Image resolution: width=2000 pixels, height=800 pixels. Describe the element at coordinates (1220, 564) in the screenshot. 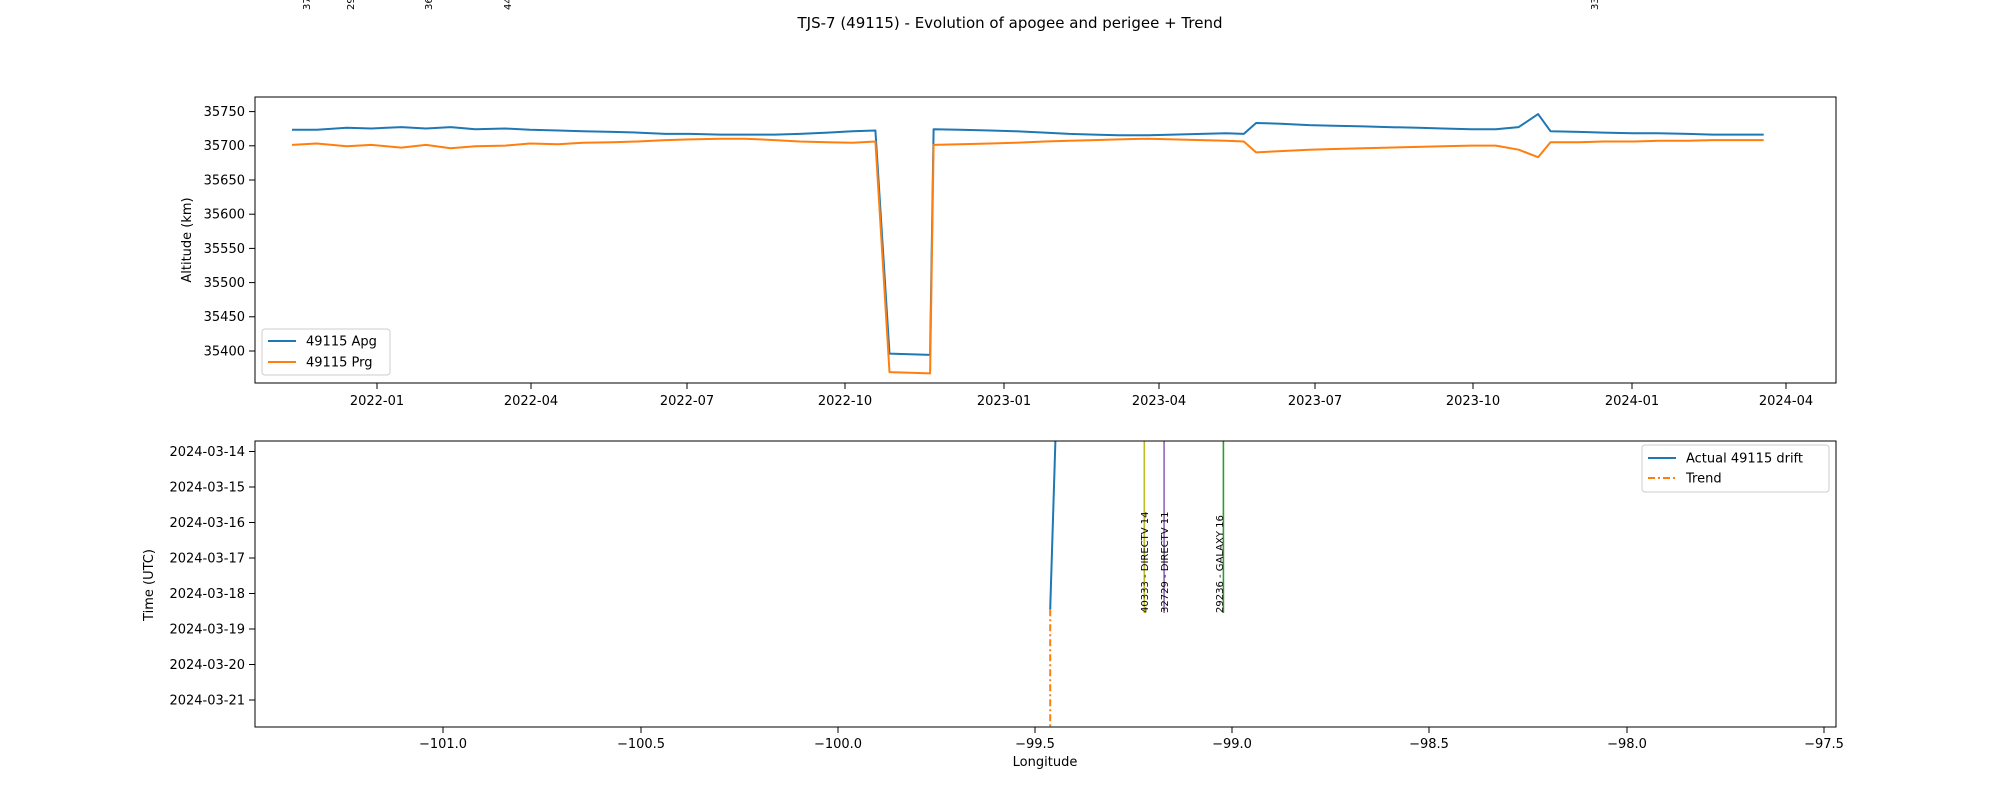

I see `ref-sat-label-galaxy16: 29236 - GALAXY 16` at that location.